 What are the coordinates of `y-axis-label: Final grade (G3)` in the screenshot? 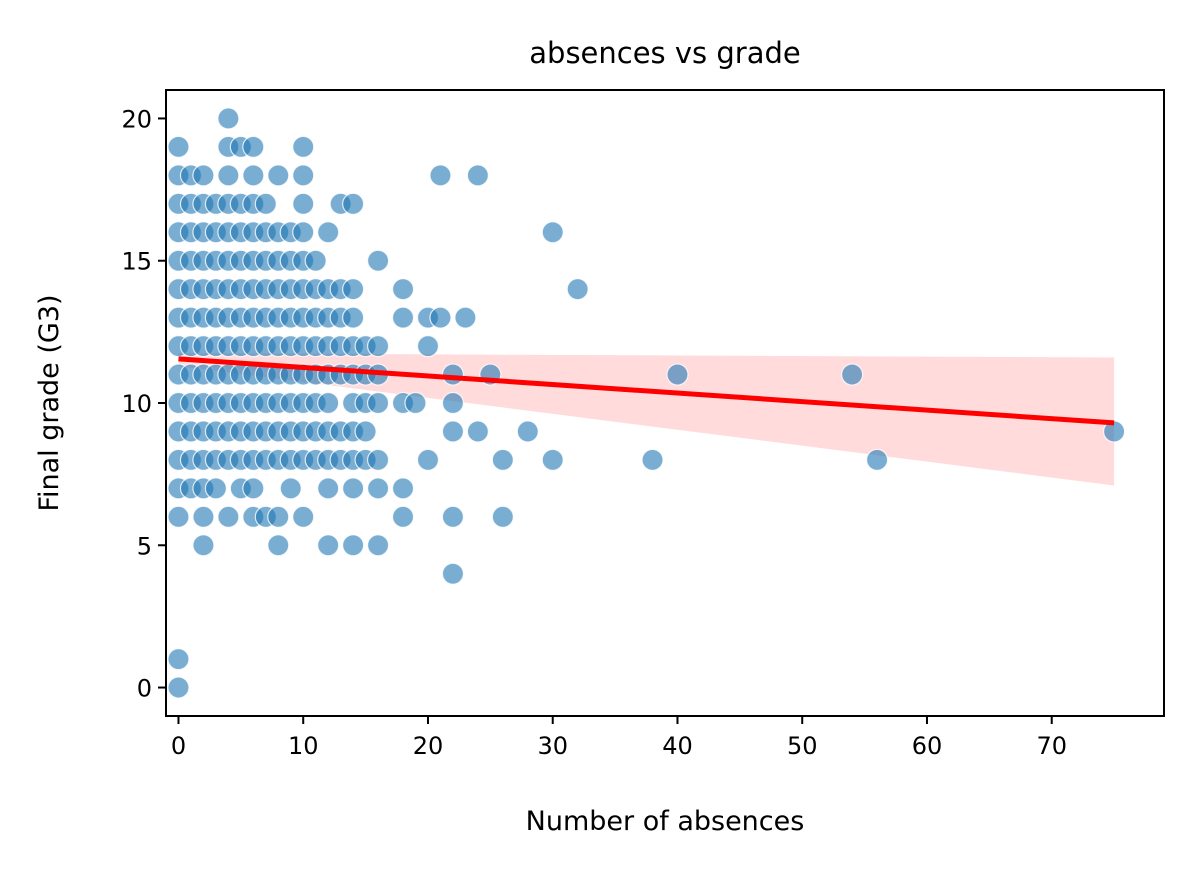 It's located at (49, 402).